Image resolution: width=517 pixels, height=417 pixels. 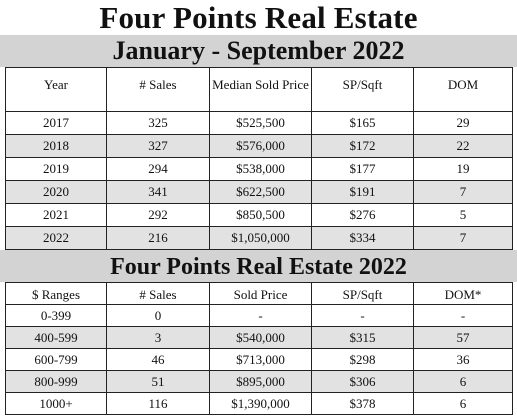 What do you see at coordinates (362, 381) in the screenshot?
I see `cell-sp-sqft: $306` at bounding box center [362, 381].